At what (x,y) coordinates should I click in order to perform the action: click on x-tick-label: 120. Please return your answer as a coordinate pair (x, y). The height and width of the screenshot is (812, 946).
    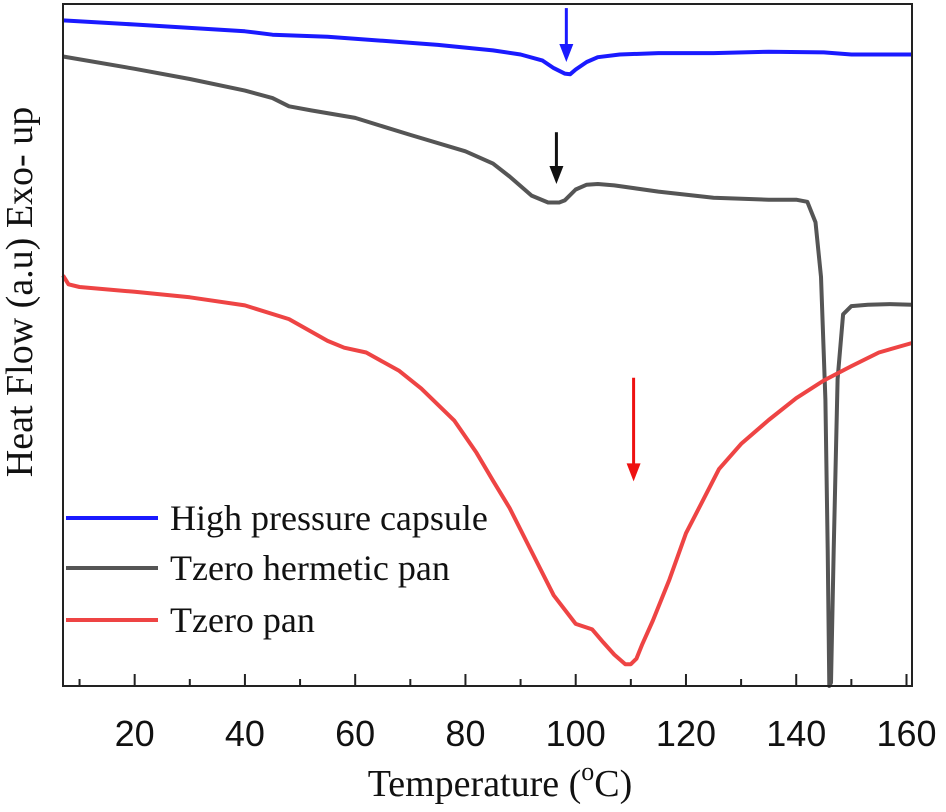
    Looking at the image, I should click on (686, 733).